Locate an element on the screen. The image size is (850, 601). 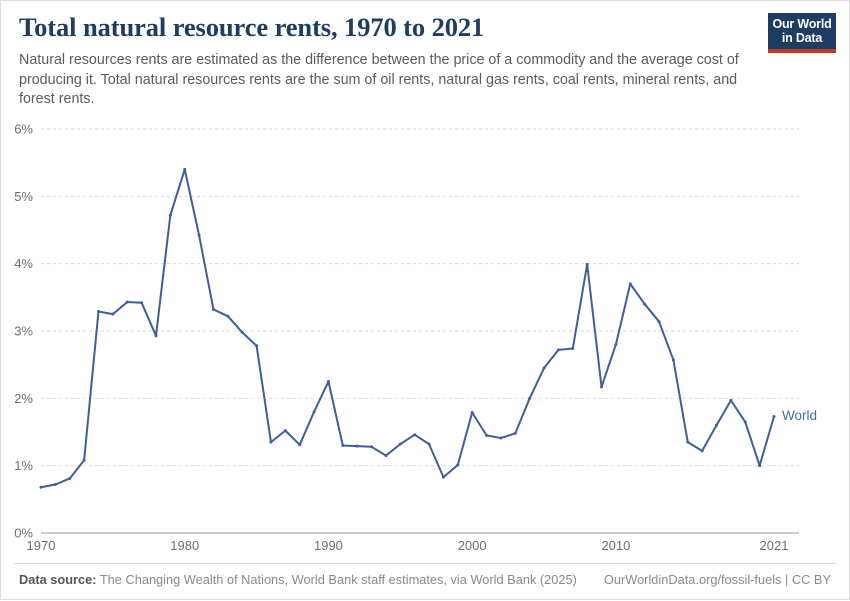
y-axis-tick-label: 4% is located at coordinates (23, 263).